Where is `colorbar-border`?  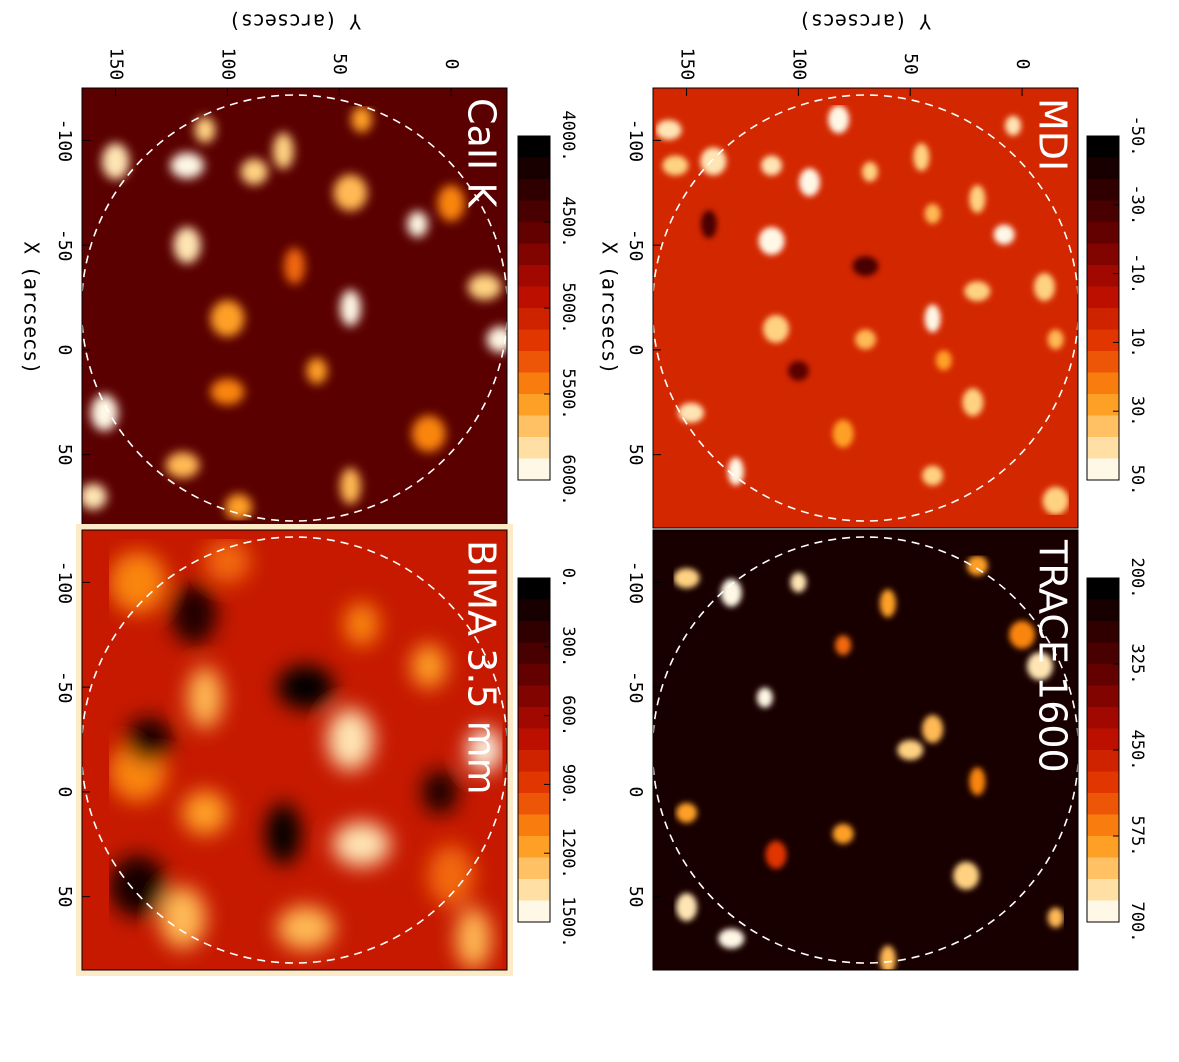 colorbar-border is located at coordinates (534, 750).